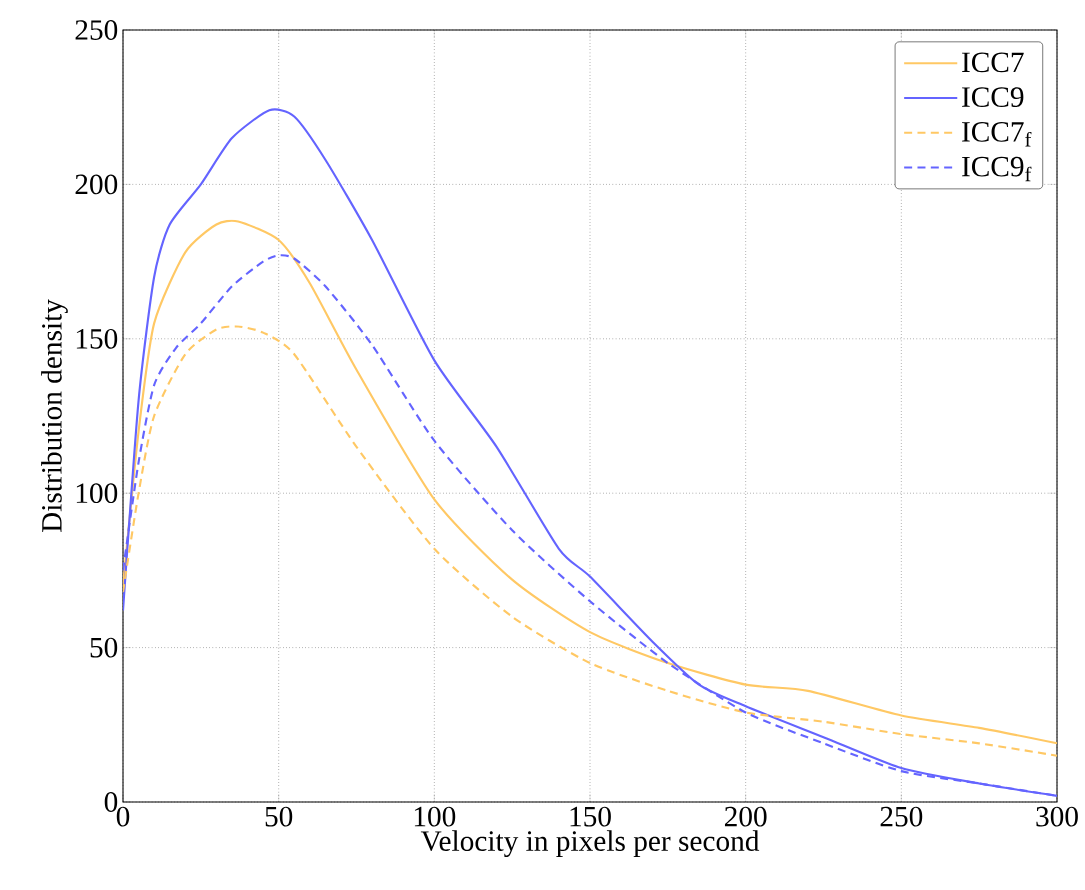  I want to click on x-tick-label: 200, so click(745, 816).